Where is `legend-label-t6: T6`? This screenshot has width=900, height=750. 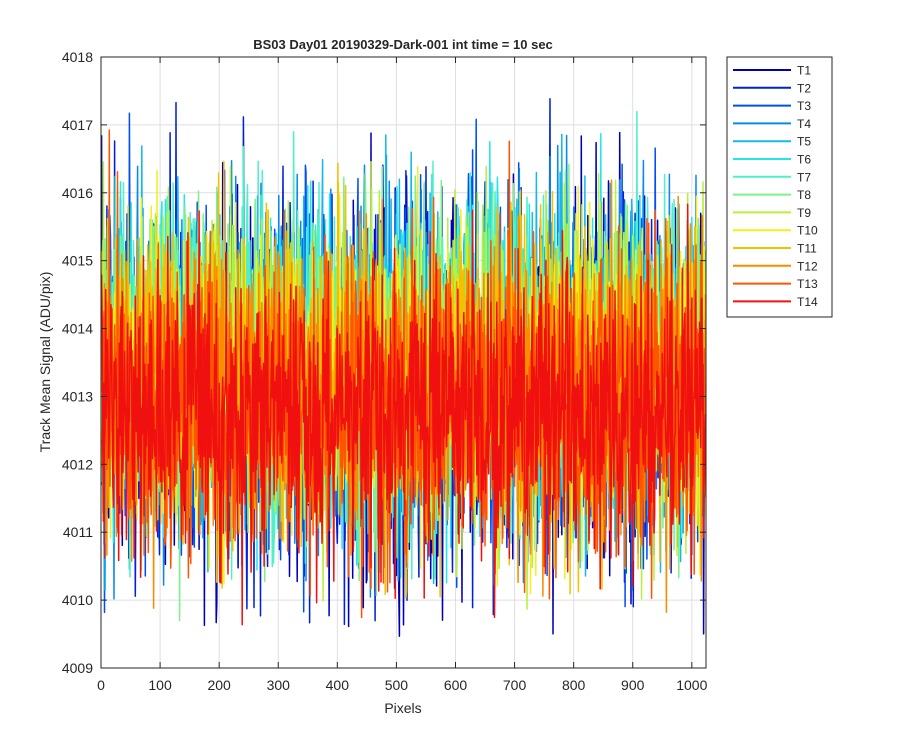
legend-label-t6: T6 is located at coordinates (804, 160).